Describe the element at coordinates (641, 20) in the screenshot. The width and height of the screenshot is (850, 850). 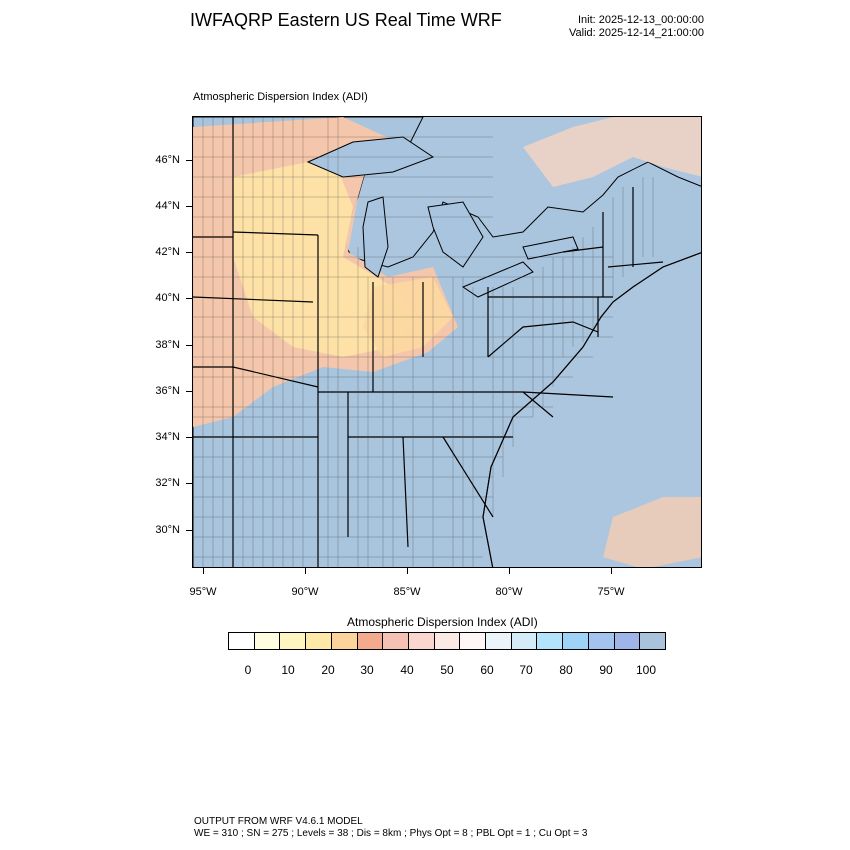
I see `init-time: Init: 2025-12-13_00:00:00` at that location.